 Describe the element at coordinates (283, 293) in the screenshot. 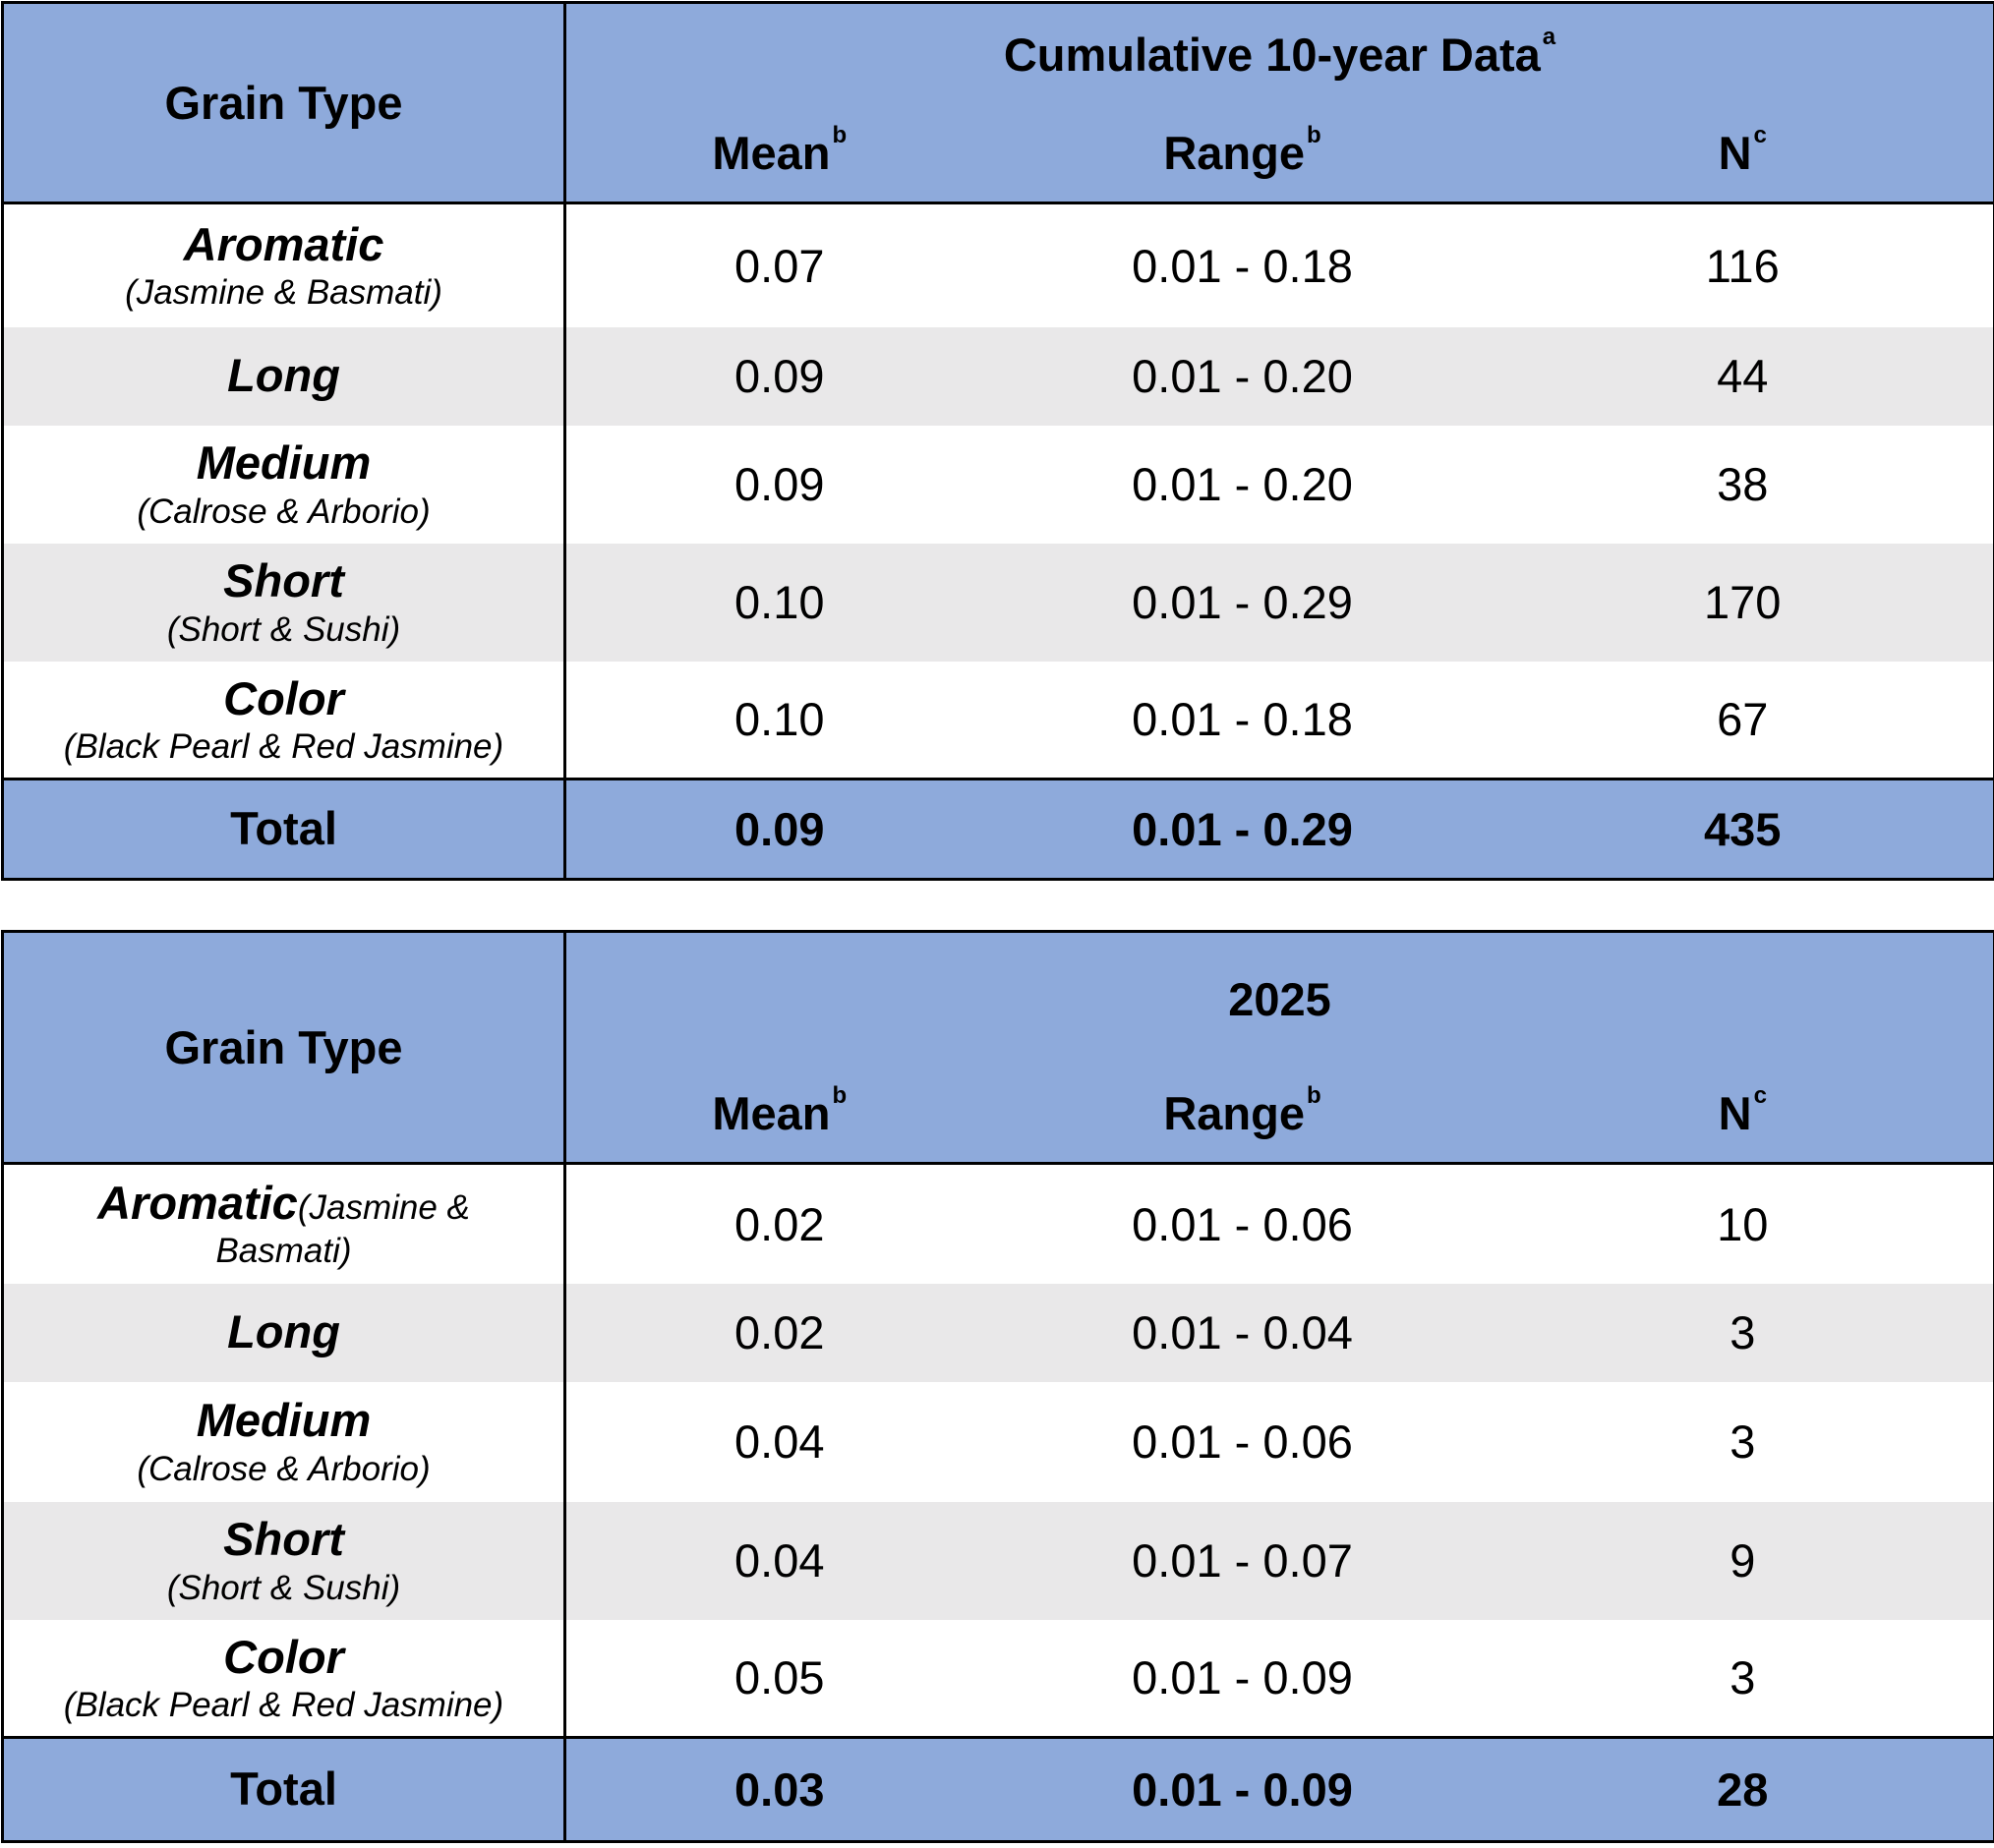

I see `grain-type-varieties: (Jasmine & Basmati)` at that location.